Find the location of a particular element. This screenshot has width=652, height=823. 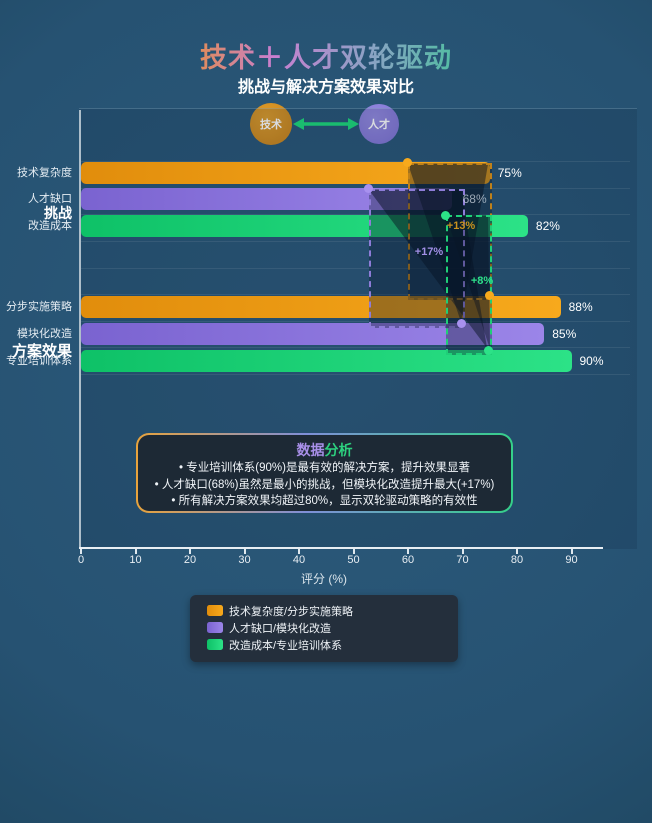

legend-swatch-orange is located at coordinates (215, 610).